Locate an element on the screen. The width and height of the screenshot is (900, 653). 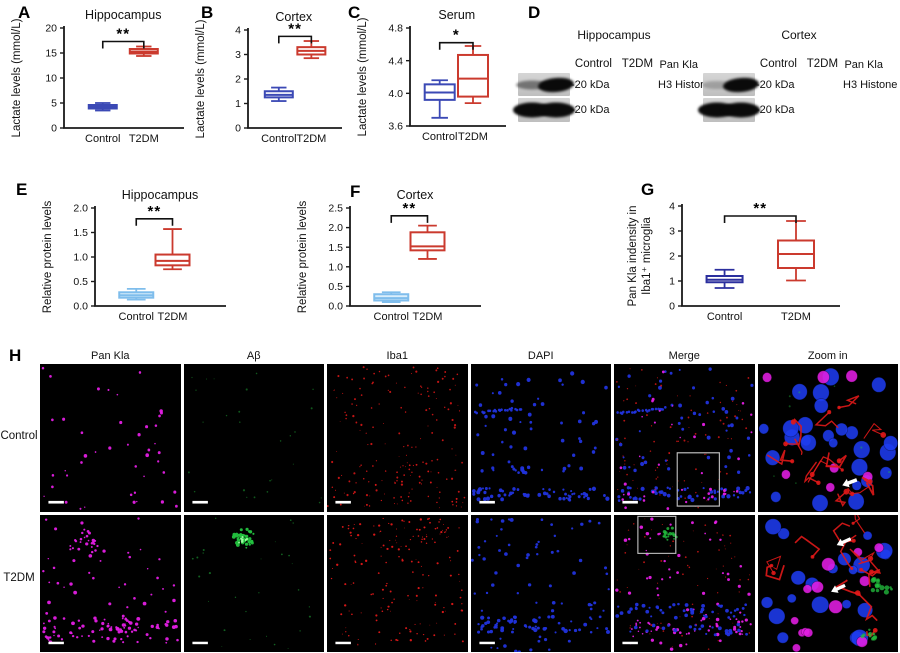
panel-label-a: A is located at coordinates (24, 12).